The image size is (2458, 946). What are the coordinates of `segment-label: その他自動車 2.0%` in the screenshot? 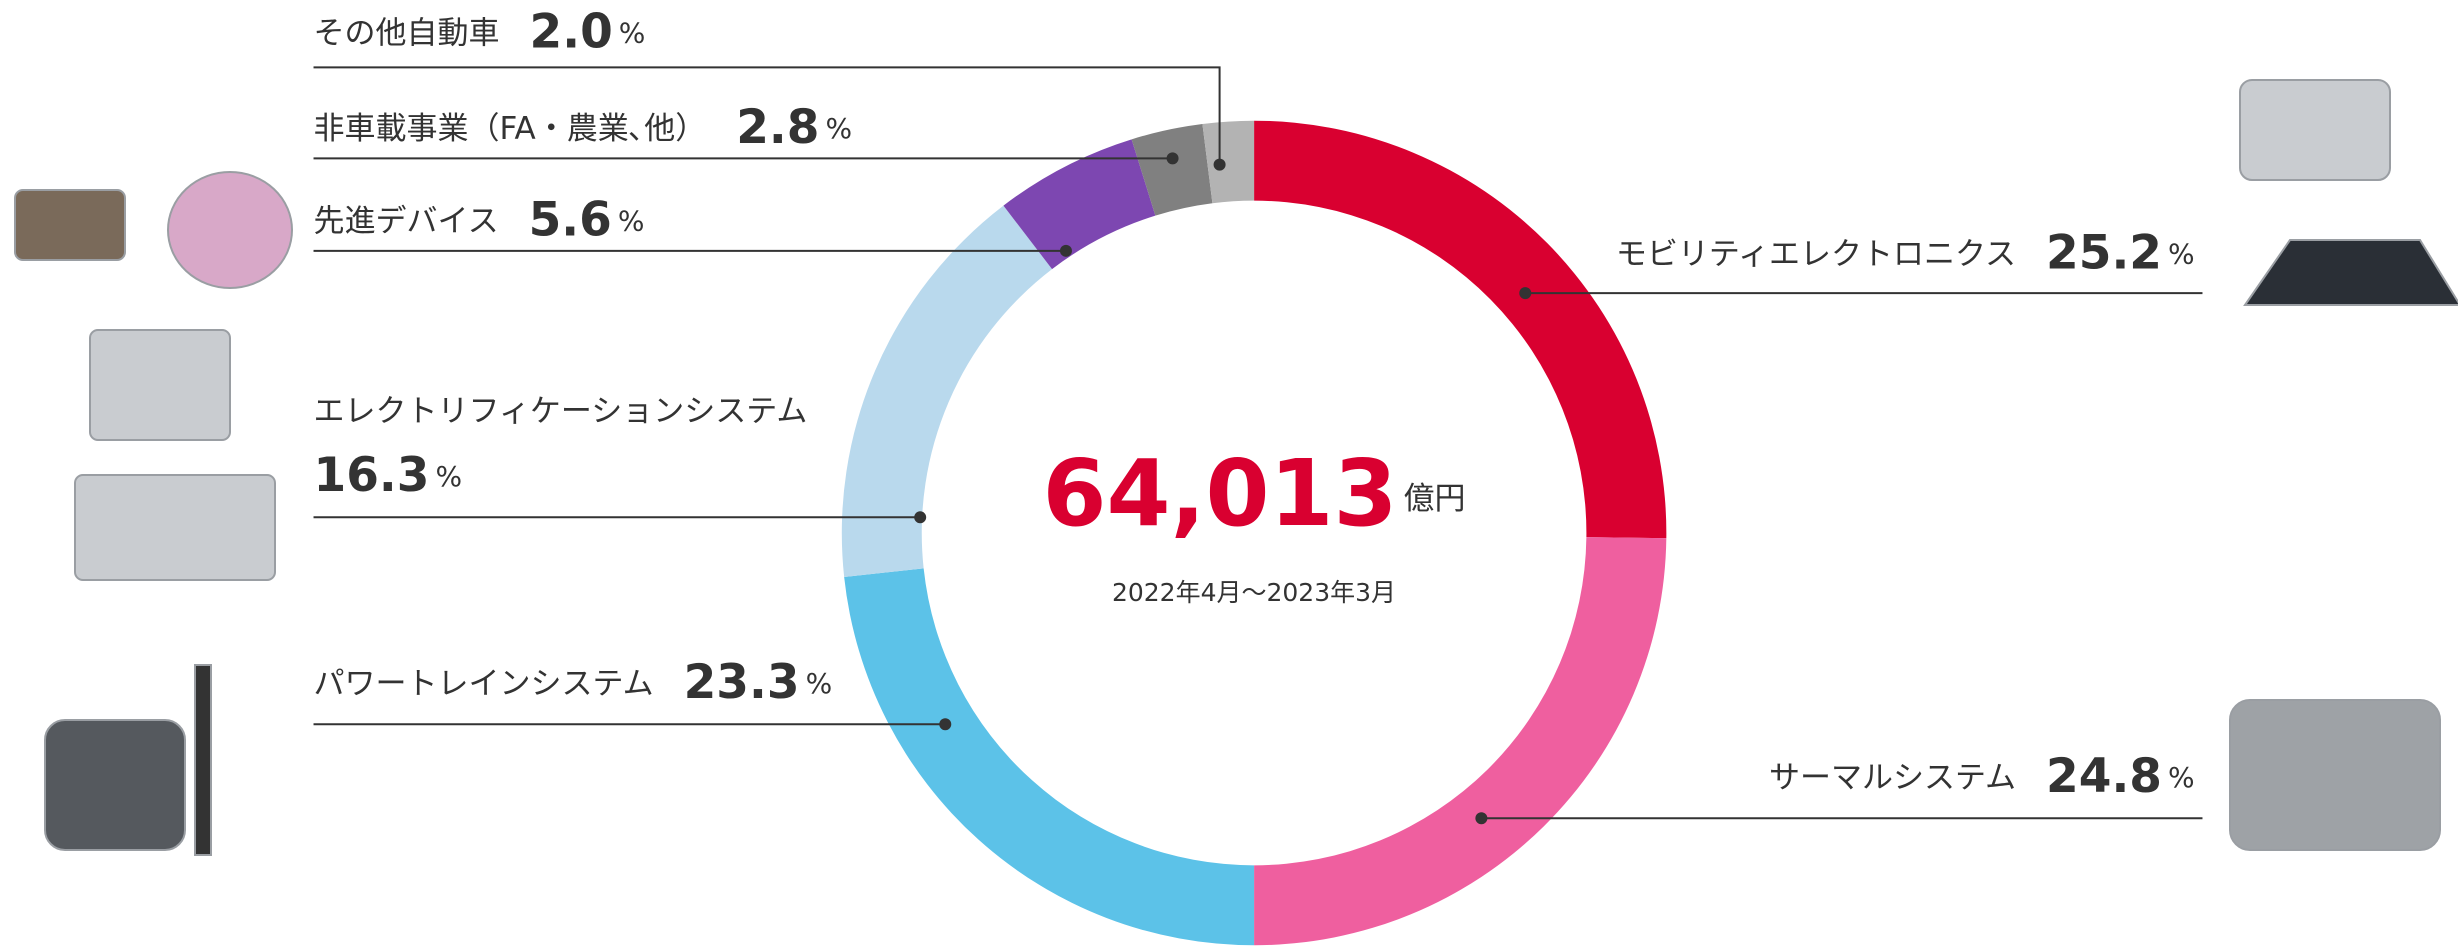 It's located at (480, 31).